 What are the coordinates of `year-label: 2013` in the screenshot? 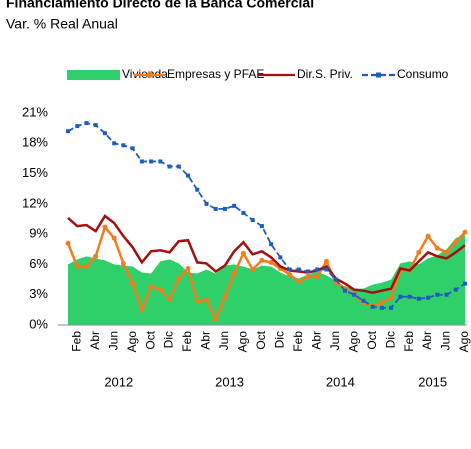 It's located at (229, 381).